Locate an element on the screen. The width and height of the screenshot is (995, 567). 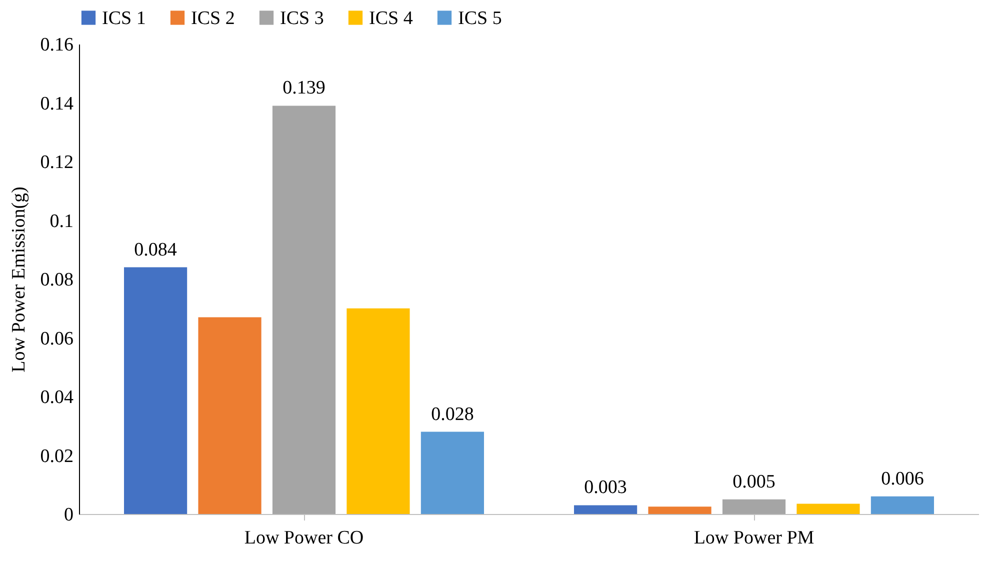
data-label: 0.003 is located at coordinates (605, 487).